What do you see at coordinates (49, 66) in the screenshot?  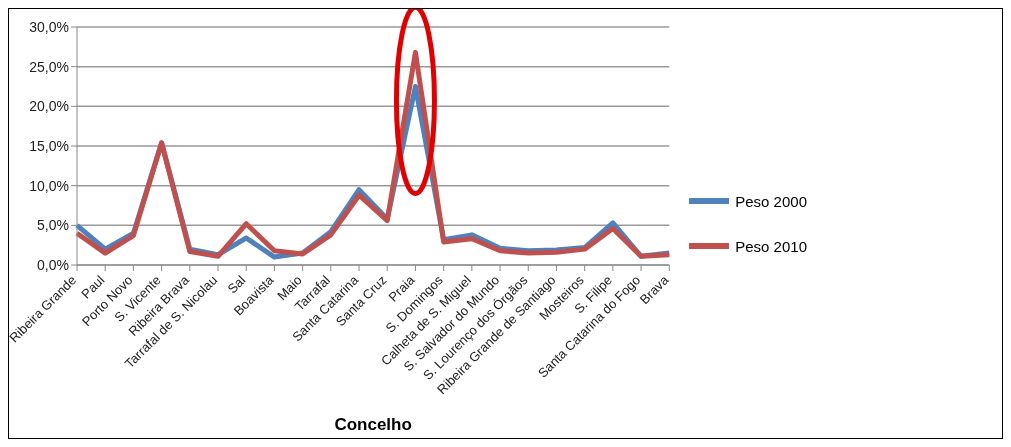 I see `y-tick-label: 25,0%` at bounding box center [49, 66].